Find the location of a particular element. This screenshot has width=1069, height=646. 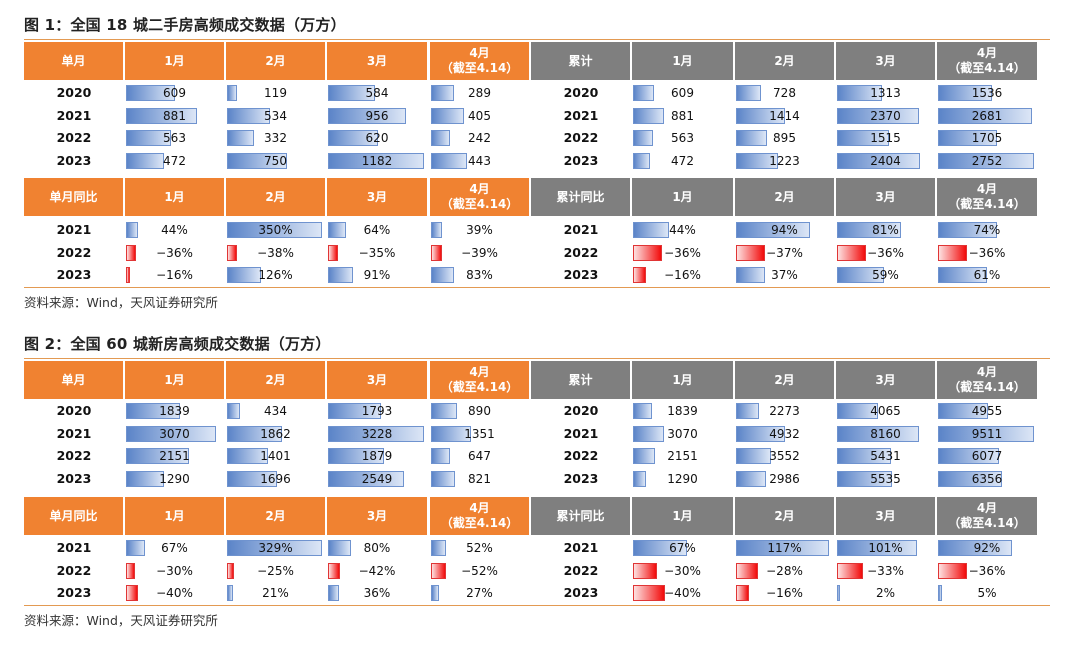

data-cell: 4065 is located at coordinates (885, 411).